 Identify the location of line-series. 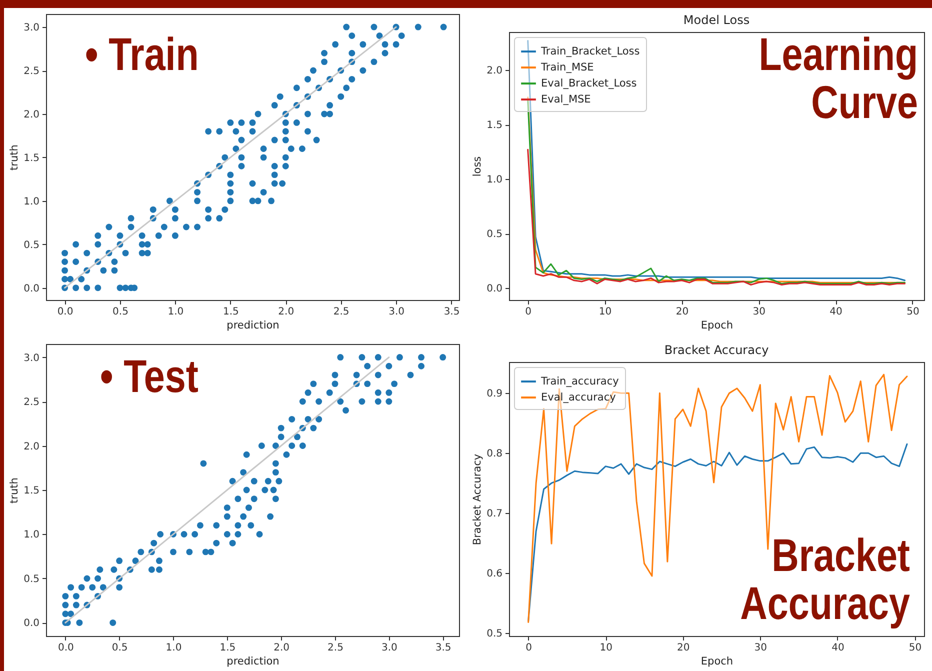
(716, 217).